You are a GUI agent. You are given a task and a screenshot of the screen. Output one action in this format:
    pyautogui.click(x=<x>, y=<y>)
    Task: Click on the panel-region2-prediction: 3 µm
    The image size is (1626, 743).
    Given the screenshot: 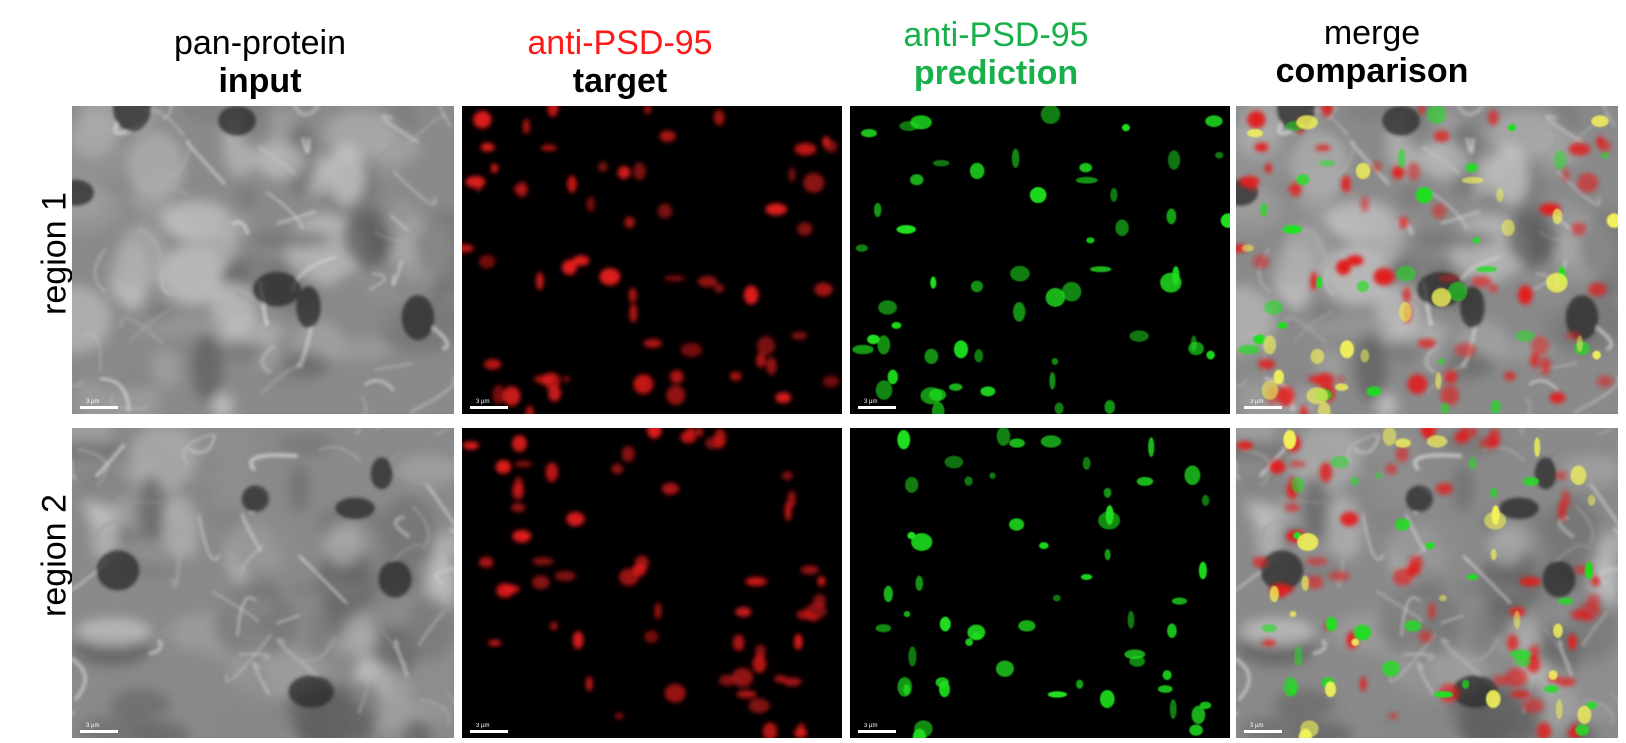 What is the action you would take?
    pyautogui.click(x=1040, y=583)
    